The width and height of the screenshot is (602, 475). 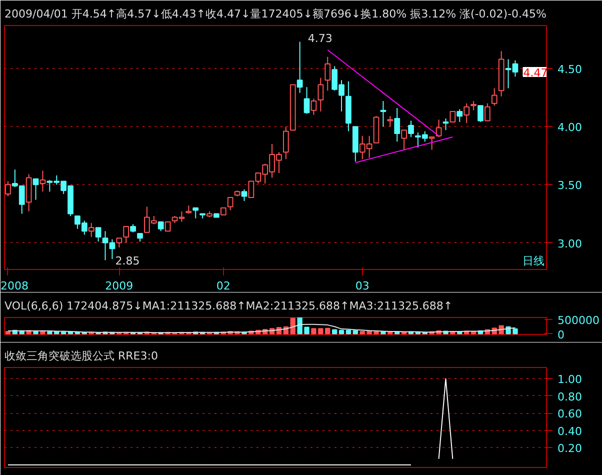 What do you see at coordinates (570, 449) in the screenshot?
I see `y-tick-label: 0.20` at bounding box center [570, 449].